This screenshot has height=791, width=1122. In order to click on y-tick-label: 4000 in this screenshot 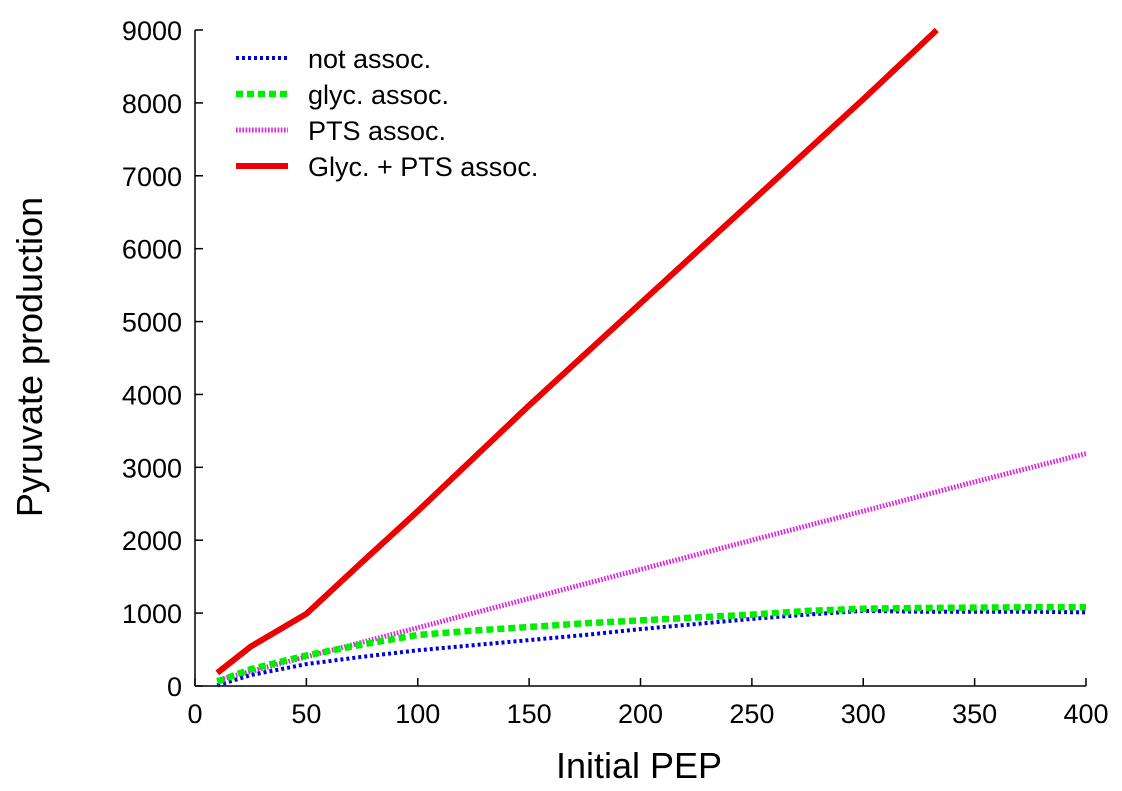, I will do `click(152, 395)`.